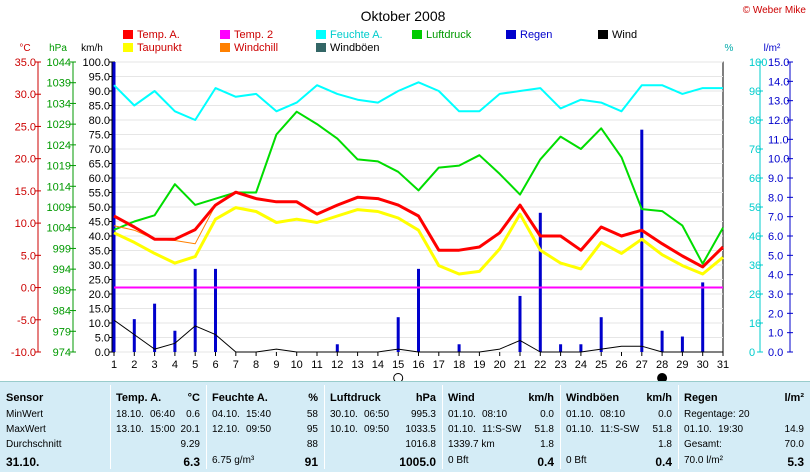 The image size is (810, 472). Describe the element at coordinates (99, 165) in the screenshot. I see `wind-tick-label: 65.0` at that location.